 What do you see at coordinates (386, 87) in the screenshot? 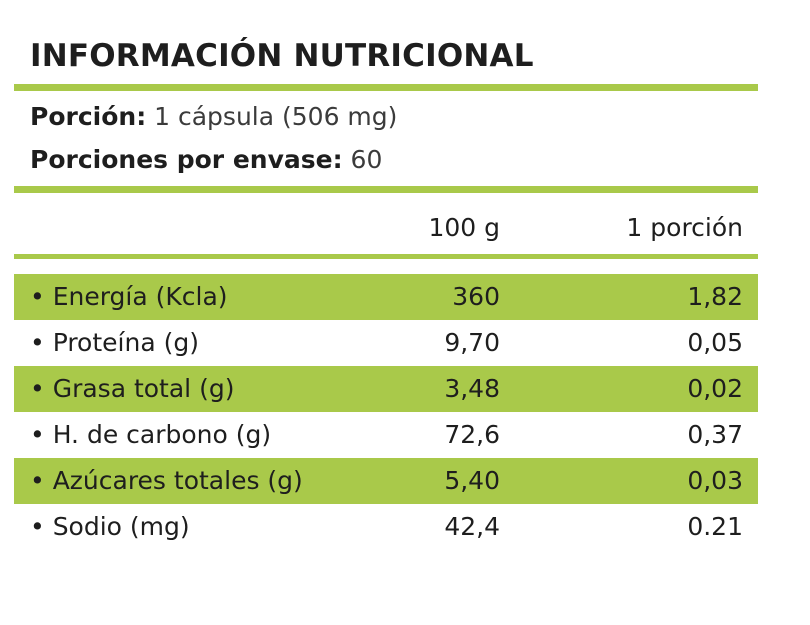
I see `title-divider` at bounding box center [386, 87].